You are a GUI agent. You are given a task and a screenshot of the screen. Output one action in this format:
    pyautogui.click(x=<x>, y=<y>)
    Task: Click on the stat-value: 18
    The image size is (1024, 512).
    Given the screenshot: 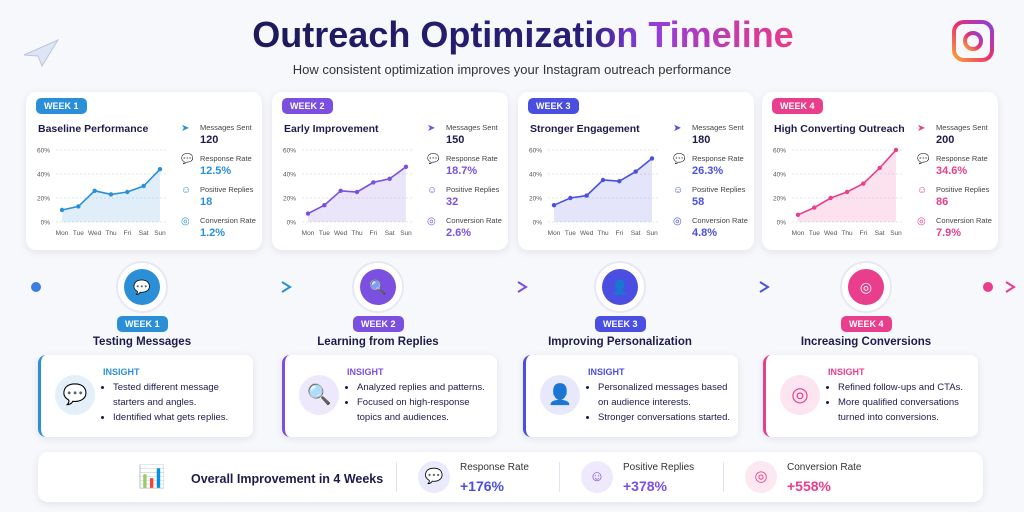 What is the action you would take?
    pyautogui.click(x=206, y=202)
    